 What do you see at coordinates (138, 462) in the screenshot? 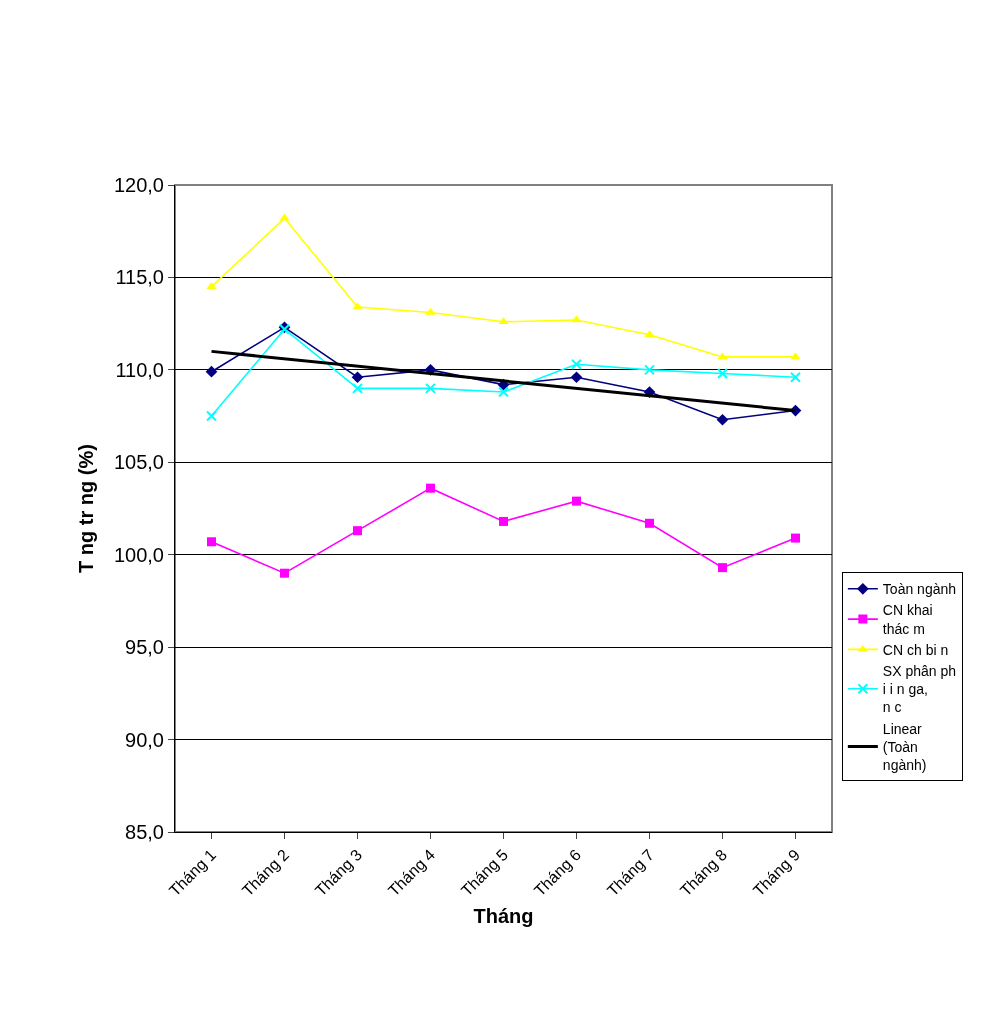
I see `y-tick-label: 105,0` at bounding box center [138, 462].